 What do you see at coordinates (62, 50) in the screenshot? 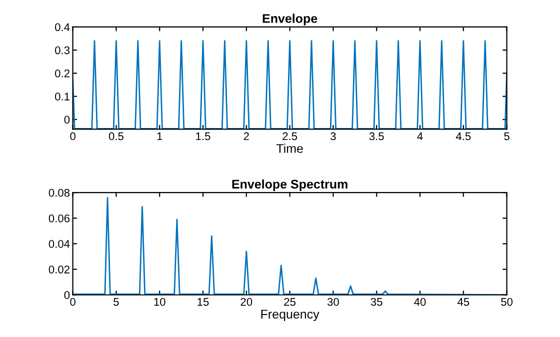
I see `y-tick-label: 0.3` at bounding box center [62, 50].